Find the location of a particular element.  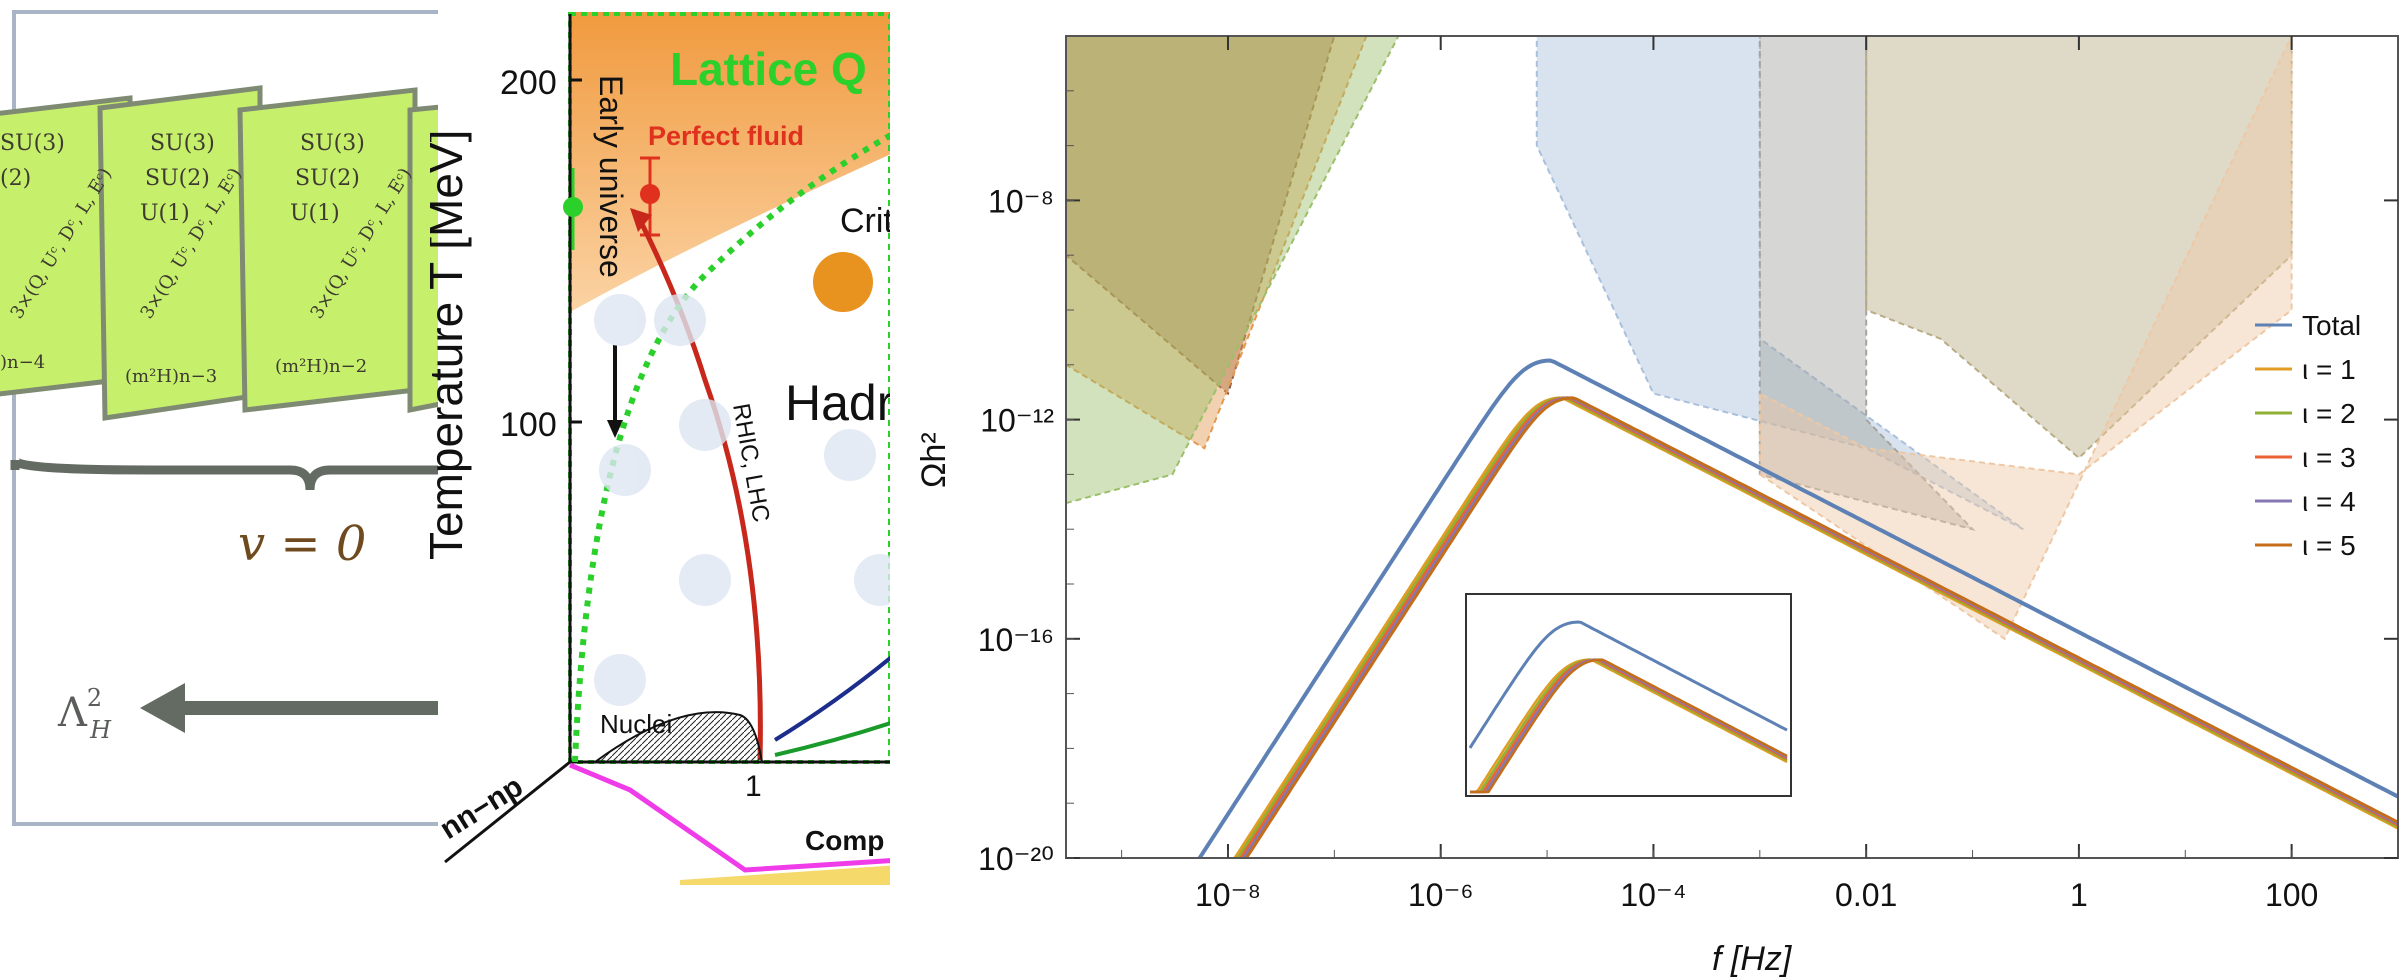

x-tick-label-2: 10⁻⁴ is located at coordinates (1653, 895).